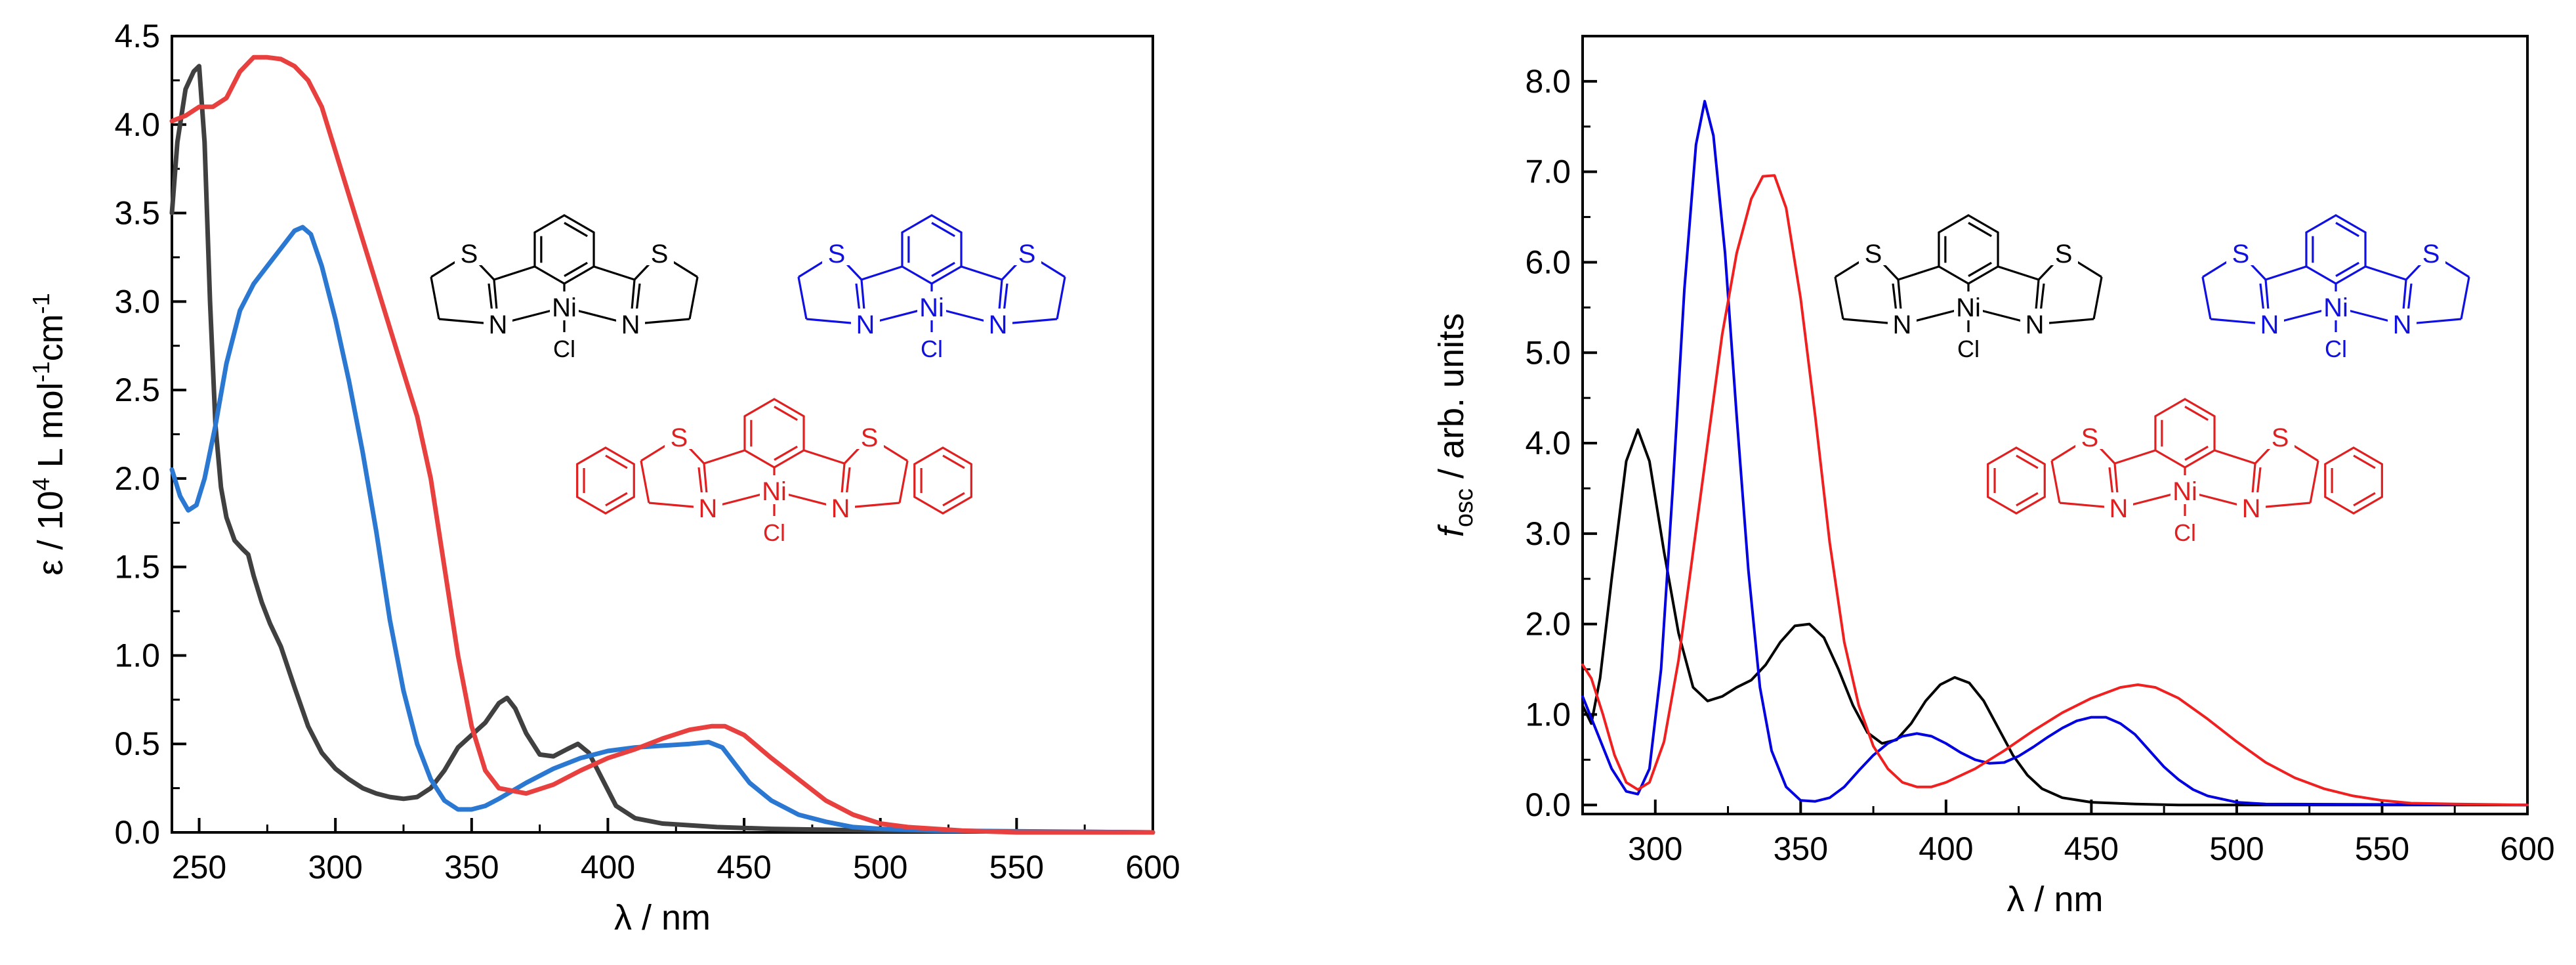 This screenshot has height=965, width=2576. Describe the element at coordinates (137, 655) in the screenshot. I see `y-tick-label: 1.0` at that location.